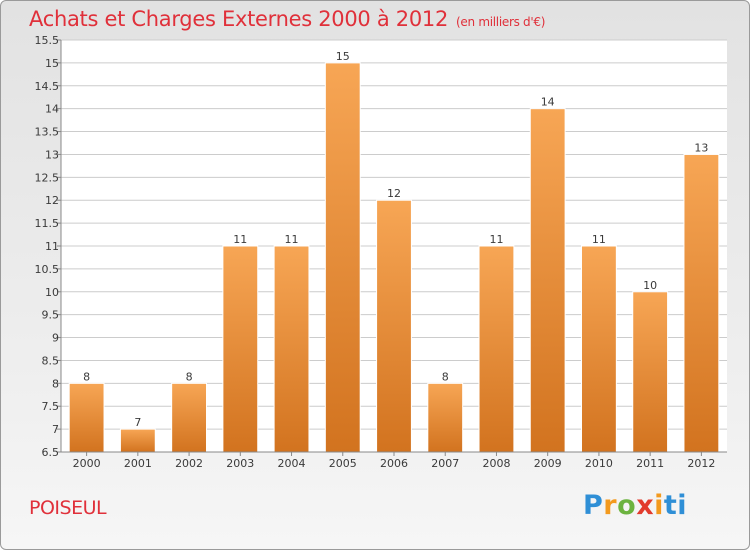 The height and width of the screenshot is (550, 750). What do you see at coordinates (47, 223) in the screenshot?
I see `y-tick-label: 11.5` at bounding box center [47, 223].